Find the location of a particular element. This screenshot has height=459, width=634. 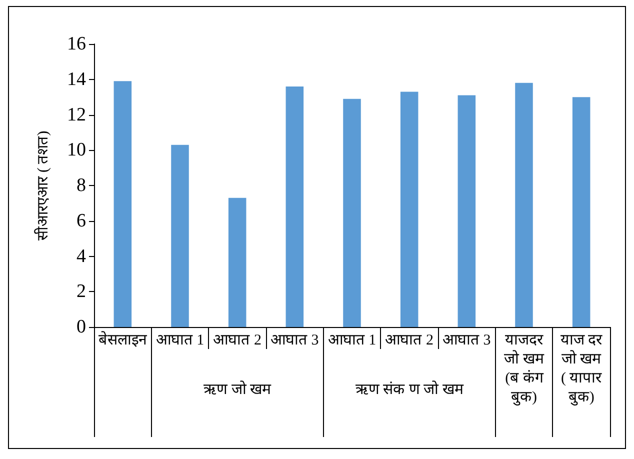

text: ऋण जो खम is located at coordinates (238, 389).